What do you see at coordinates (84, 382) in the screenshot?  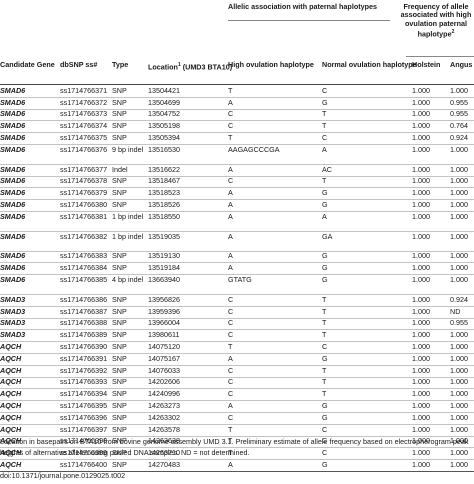 I see `cell-ss: ss1714766393` at bounding box center [84, 382].